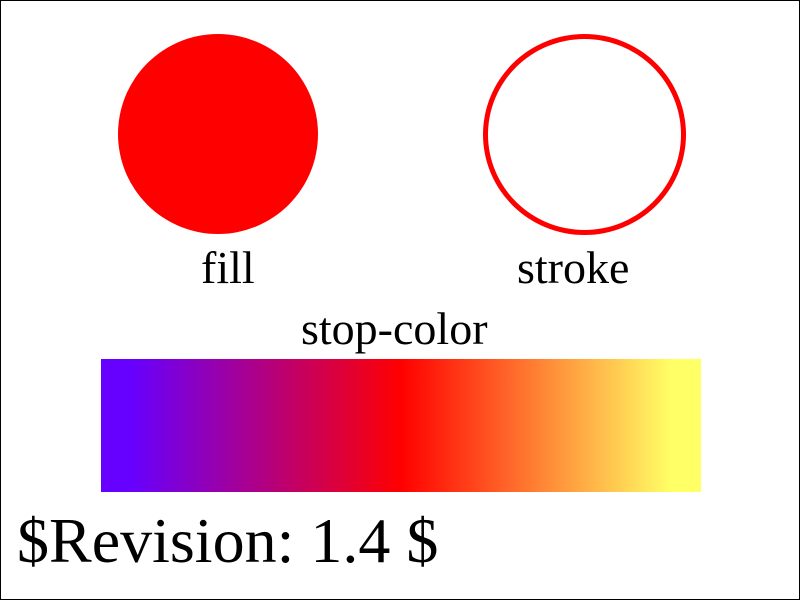  I want to click on stop-color-label: stop-color, so click(394, 328).